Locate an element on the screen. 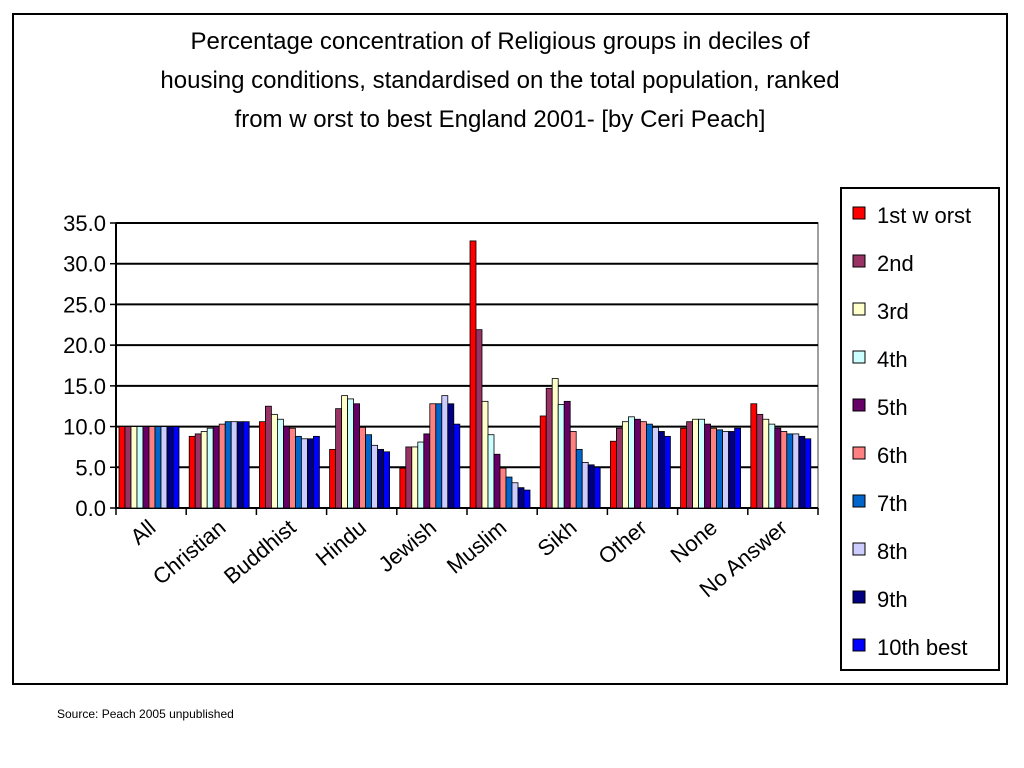 The image size is (1024, 768). x-tick-label: Other is located at coordinates (622, 542).